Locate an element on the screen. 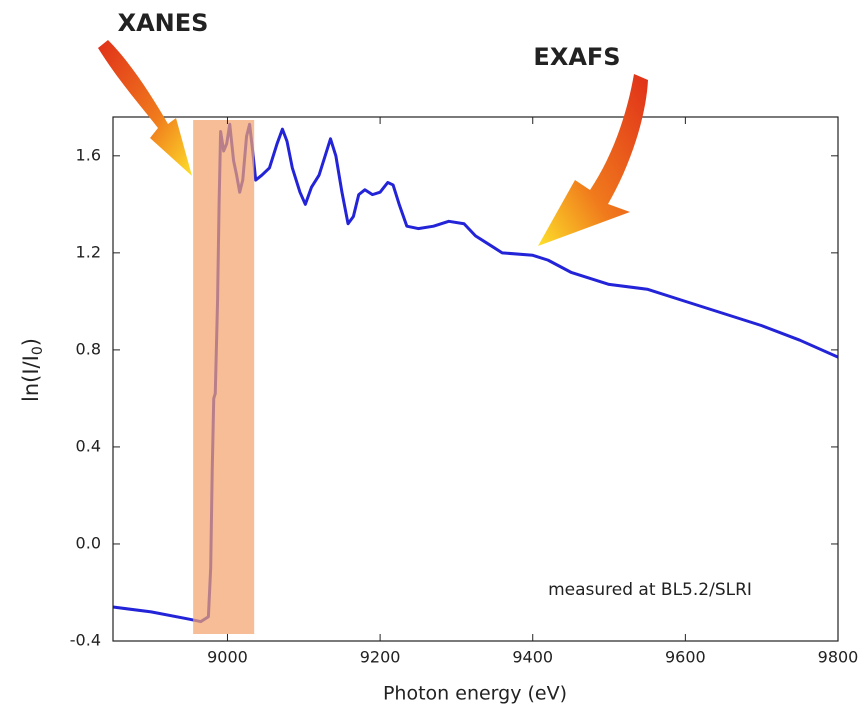 The image size is (865, 725). y-axis-label: ln(I/I0) is located at coordinates (32, 370).